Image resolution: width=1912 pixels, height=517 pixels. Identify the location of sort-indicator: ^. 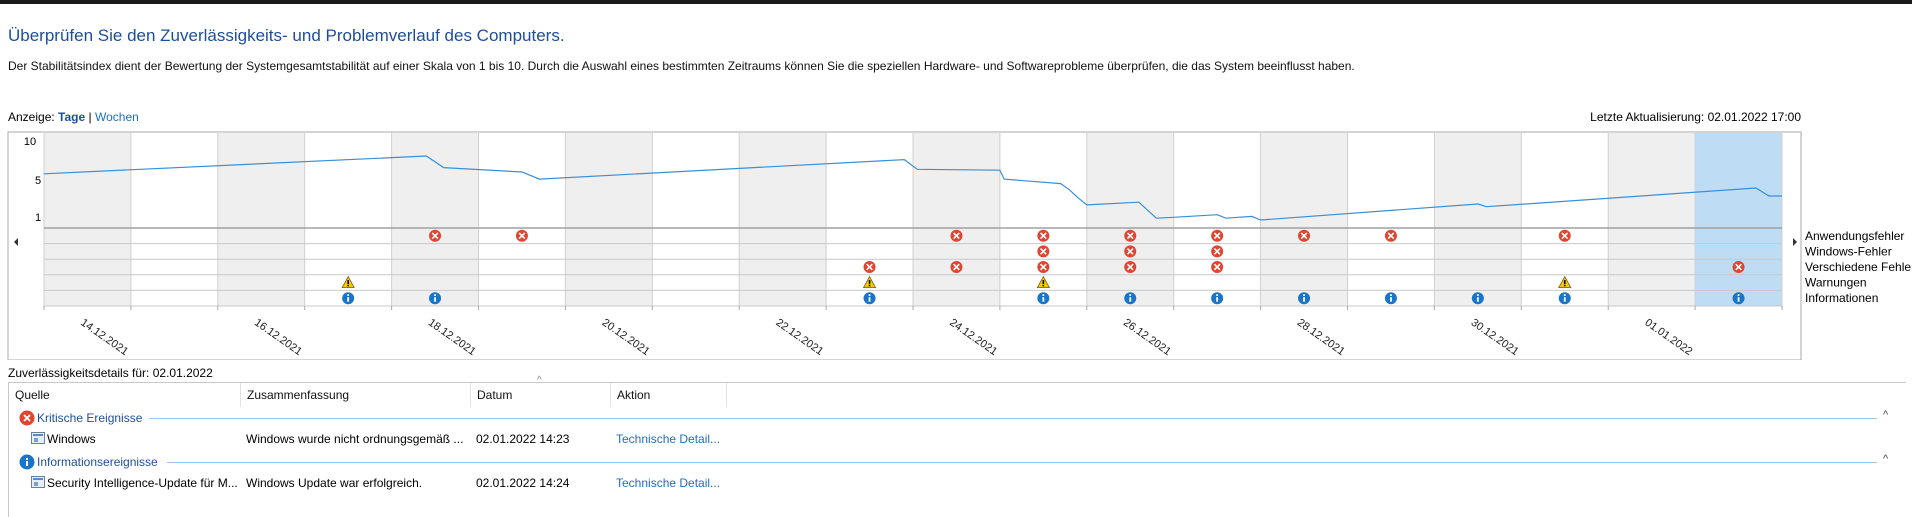
(539, 380).